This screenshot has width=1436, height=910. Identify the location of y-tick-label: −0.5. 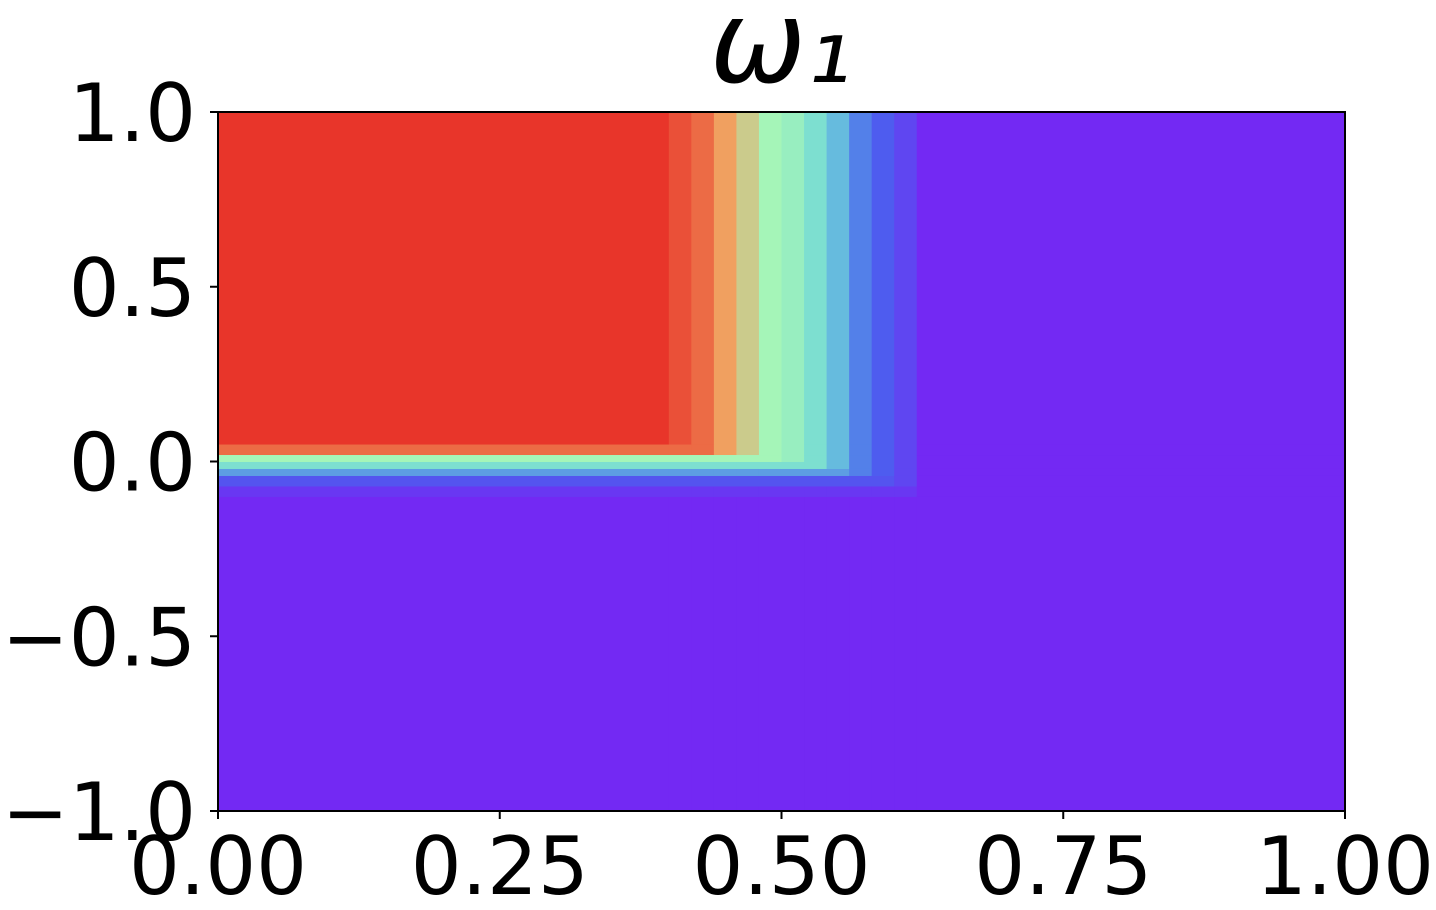
(99, 637).